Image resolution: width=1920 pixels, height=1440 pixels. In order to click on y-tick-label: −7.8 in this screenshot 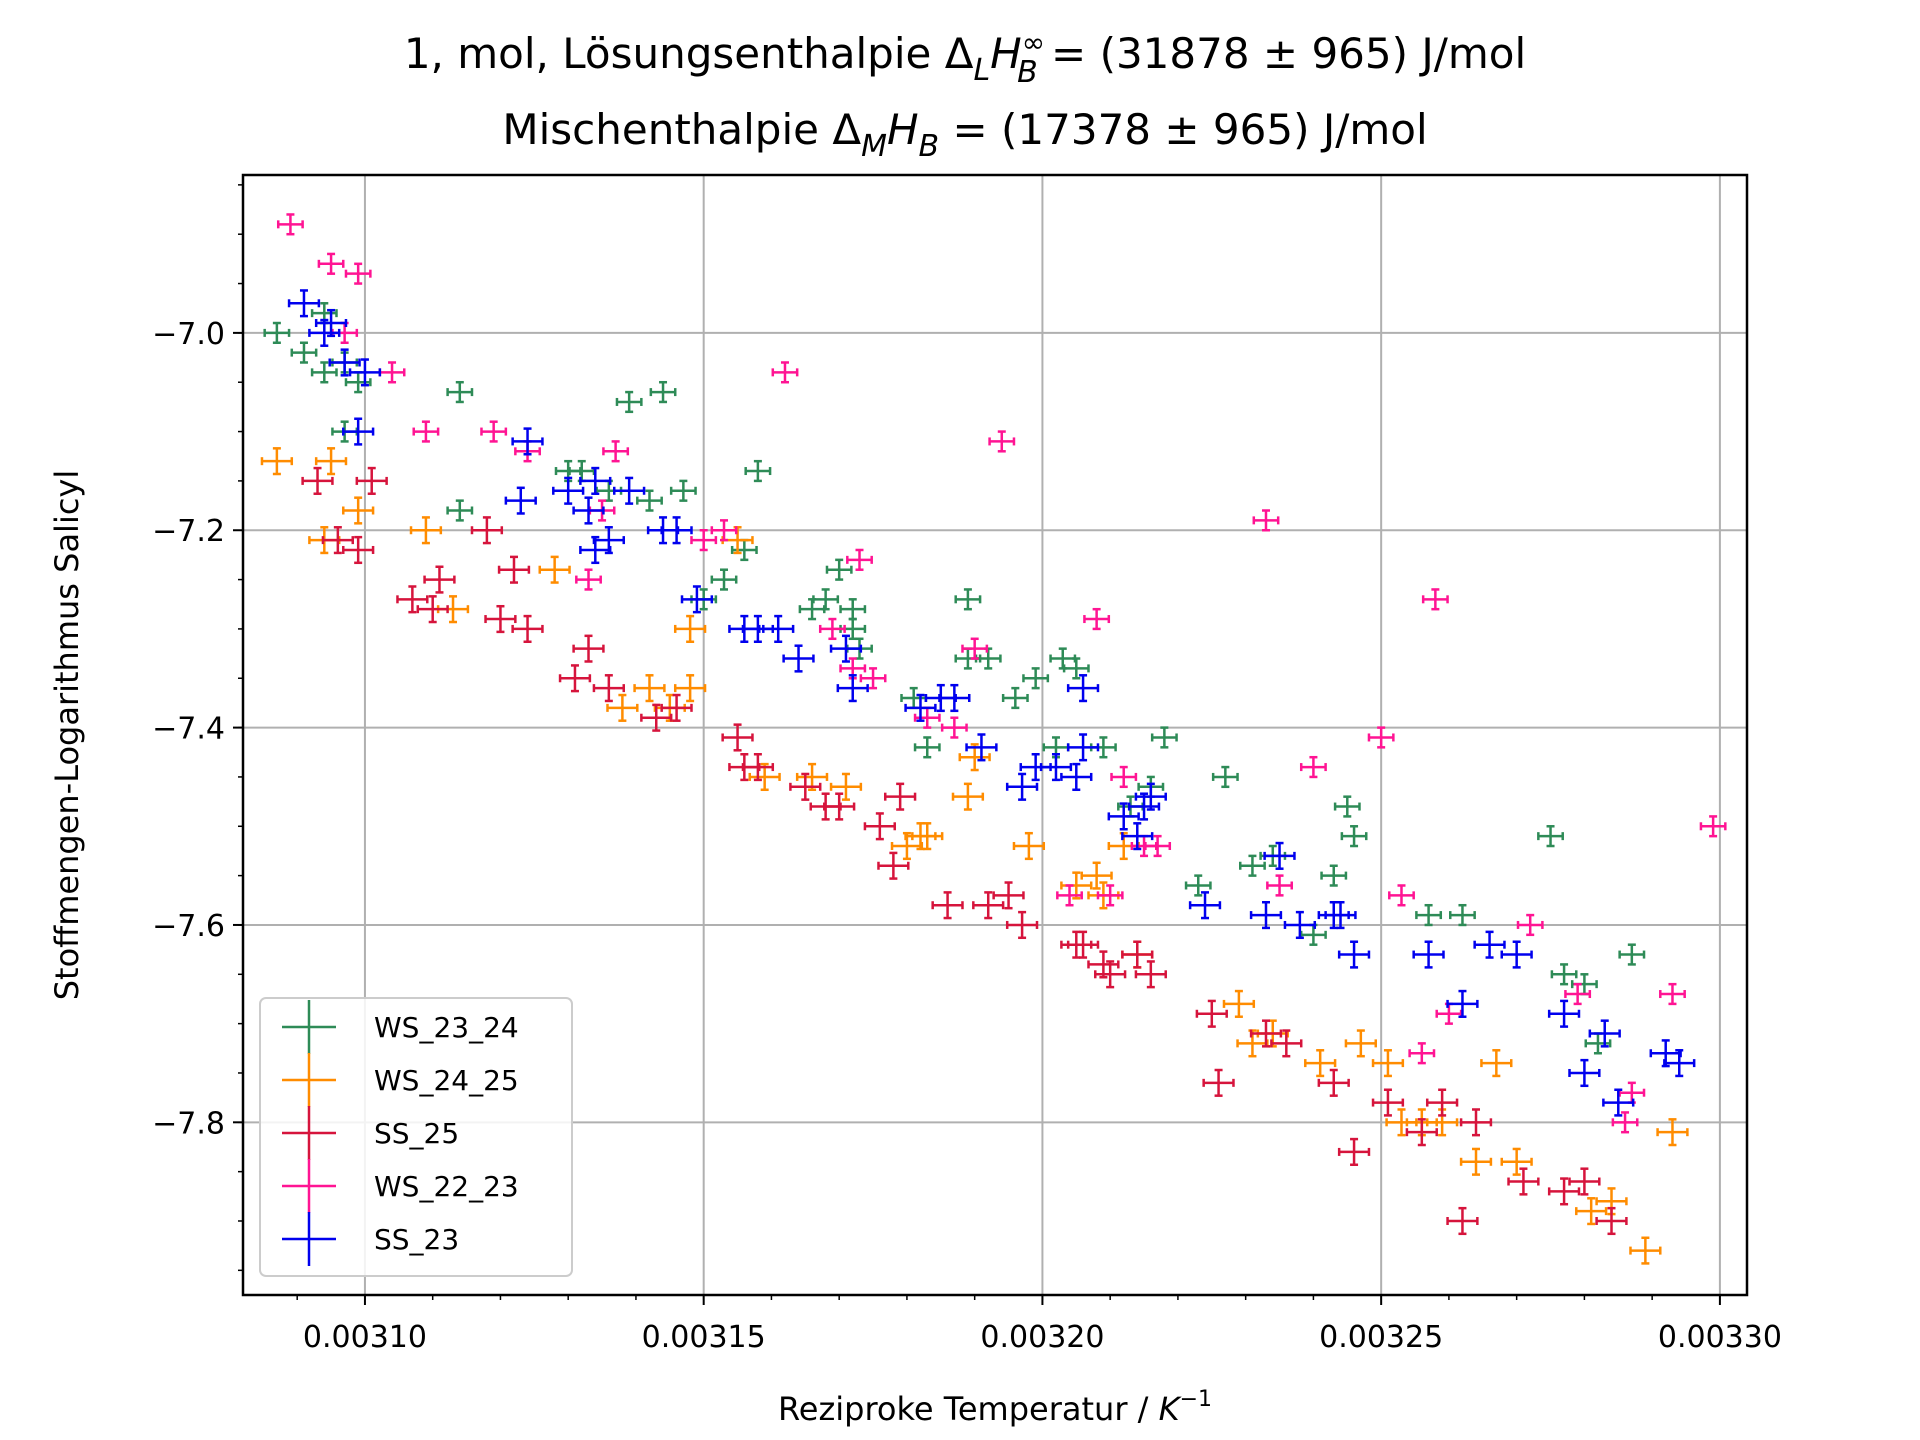, I will do `click(188, 1123)`.